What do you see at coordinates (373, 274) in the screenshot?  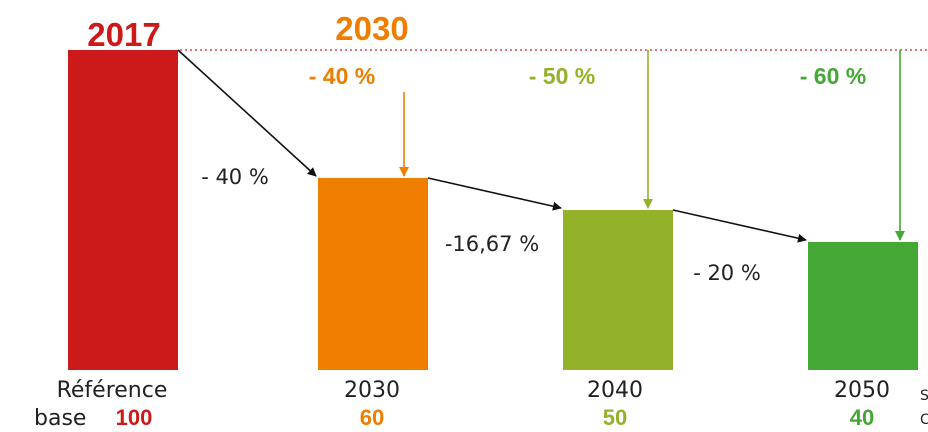 I see `bar-2030` at bounding box center [373, 274].